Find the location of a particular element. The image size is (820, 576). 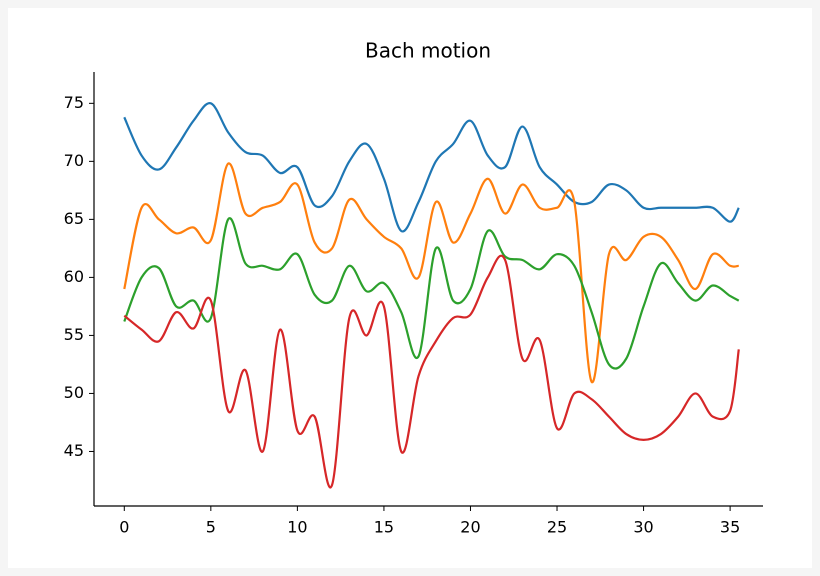

y-tick-label: 60 is located at coordinates (74, 276).